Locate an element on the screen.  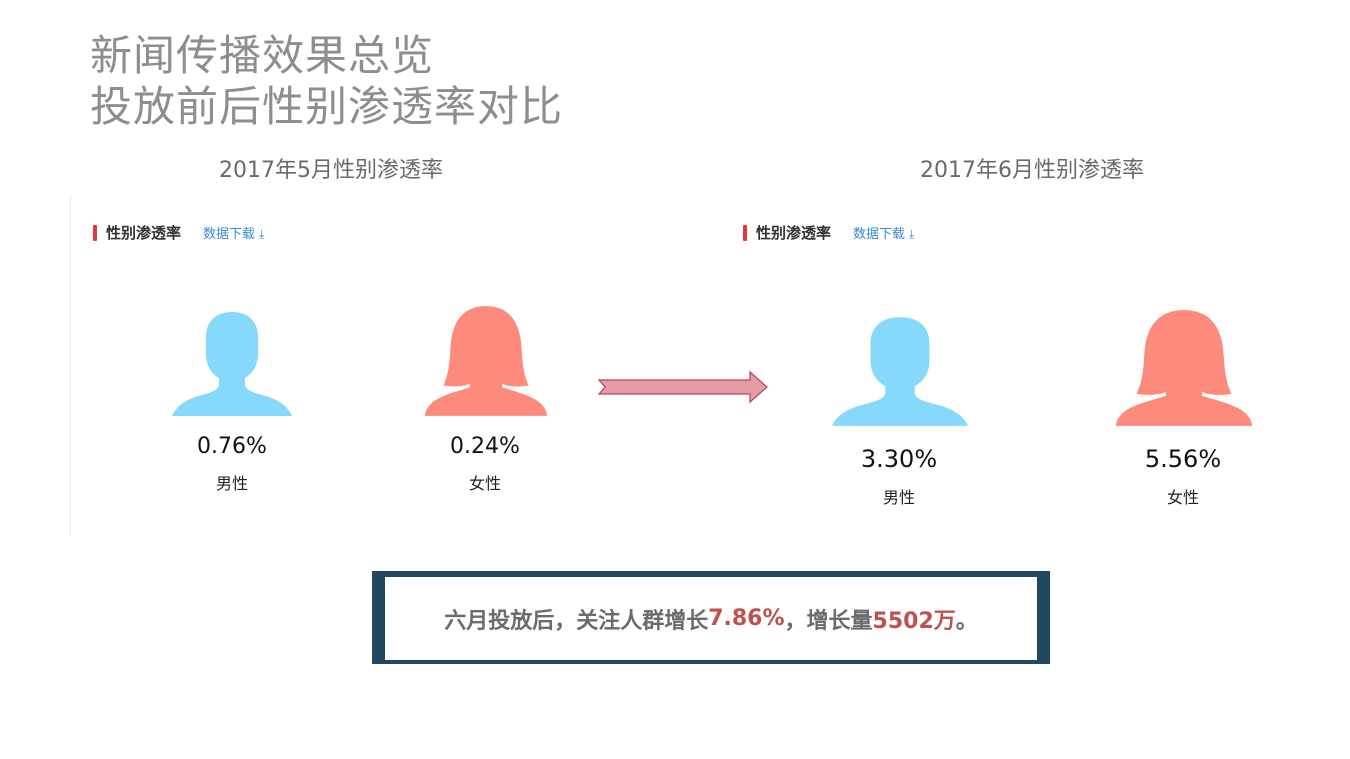
summary-text: 六月投放后，关注人群增长 7.86% ，增长量 5502万。 is located at coordinates (711, 618).